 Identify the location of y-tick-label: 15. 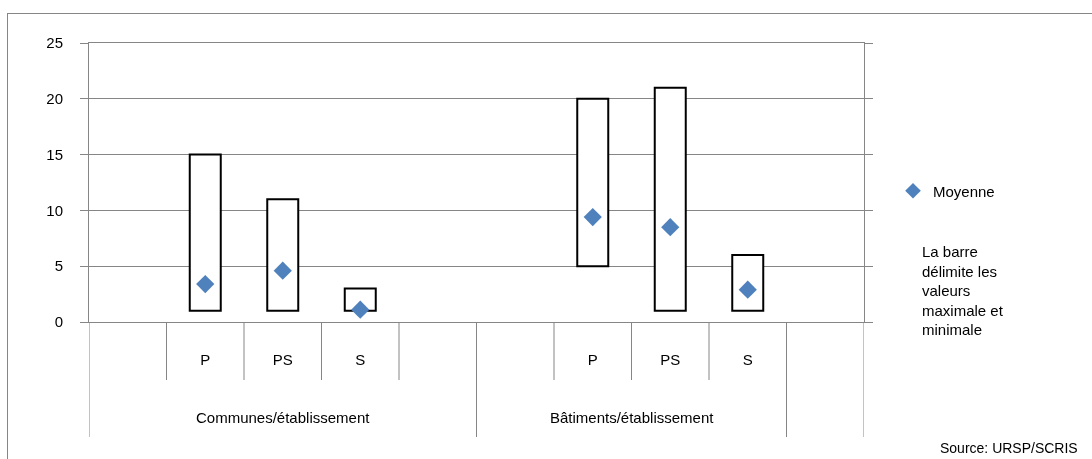
(54, 154).